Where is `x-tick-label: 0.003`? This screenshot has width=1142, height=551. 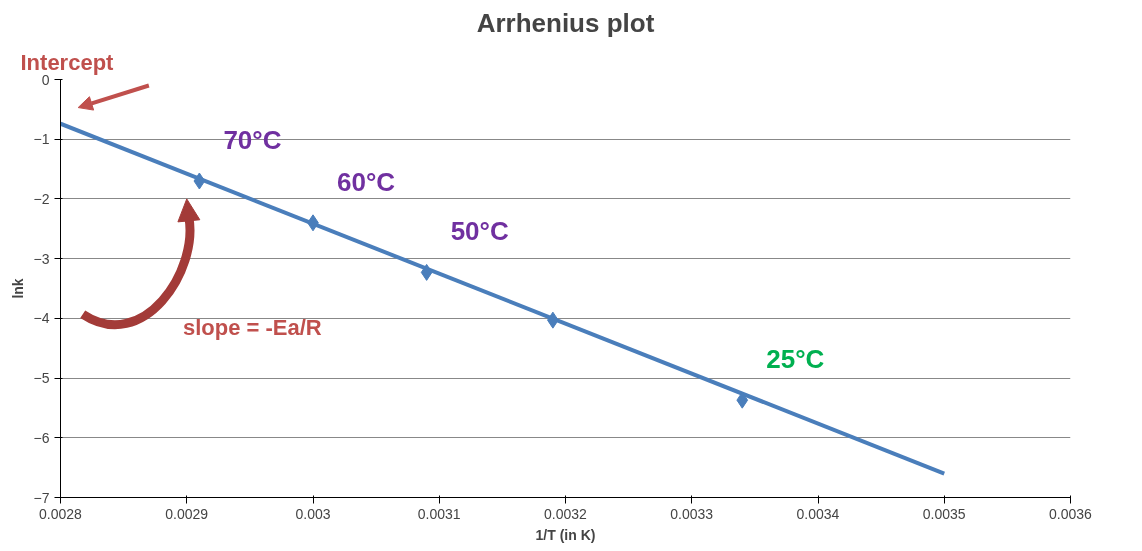
x-tick-label: 0.003 is located at coordinates (313, 513).